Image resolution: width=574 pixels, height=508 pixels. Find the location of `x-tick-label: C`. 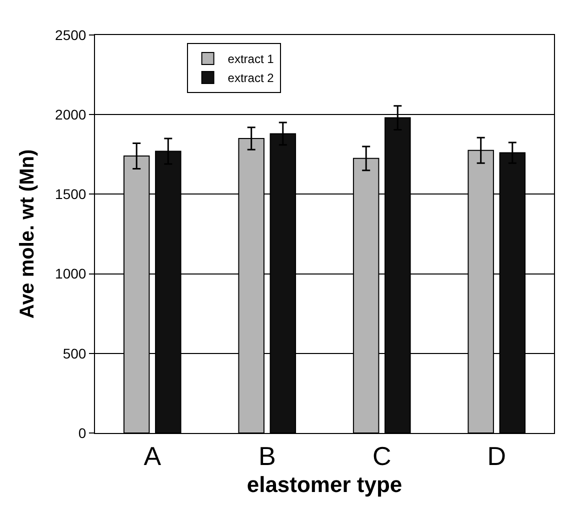

x-tick-label: C is located at coordinates (382, 456).